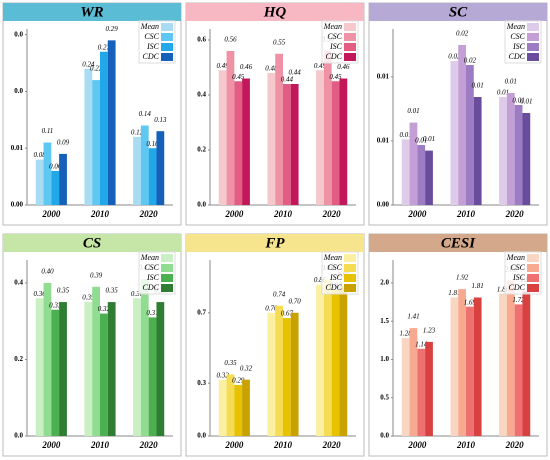  I want to click on y-tick-label: 0.3, so click(201, 383).